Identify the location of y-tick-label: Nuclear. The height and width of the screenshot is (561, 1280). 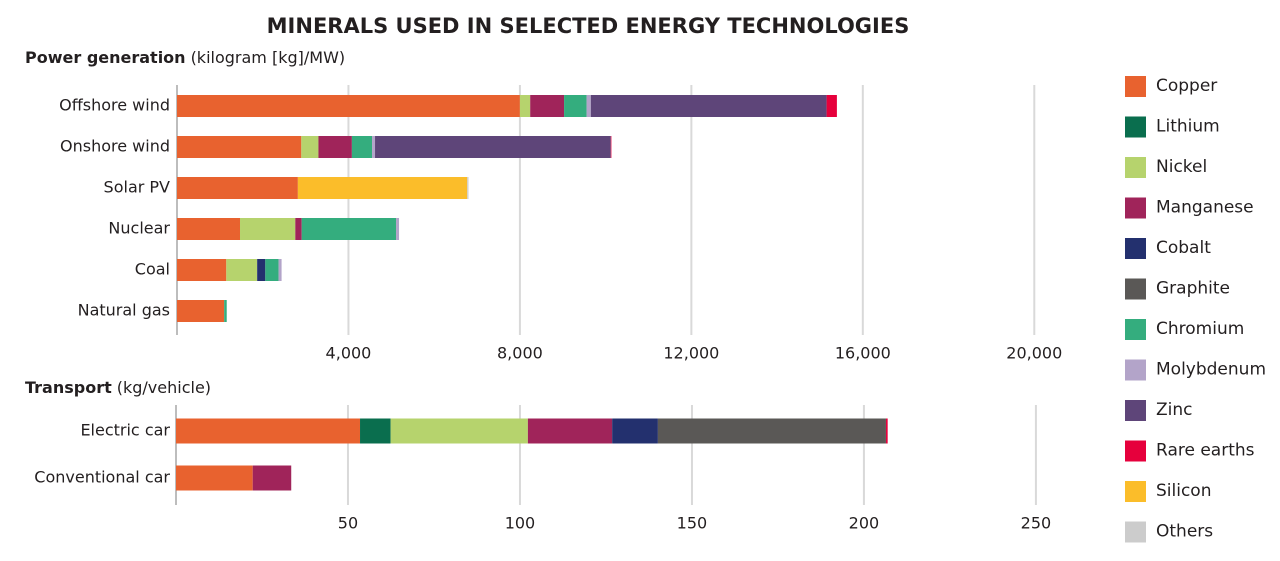
(139, 228).